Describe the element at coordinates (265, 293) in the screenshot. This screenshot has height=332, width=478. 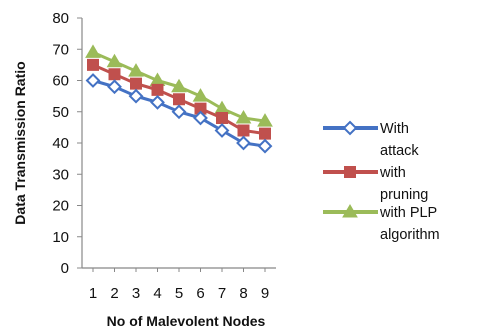
I see `x-tick-label: 9` at that location.